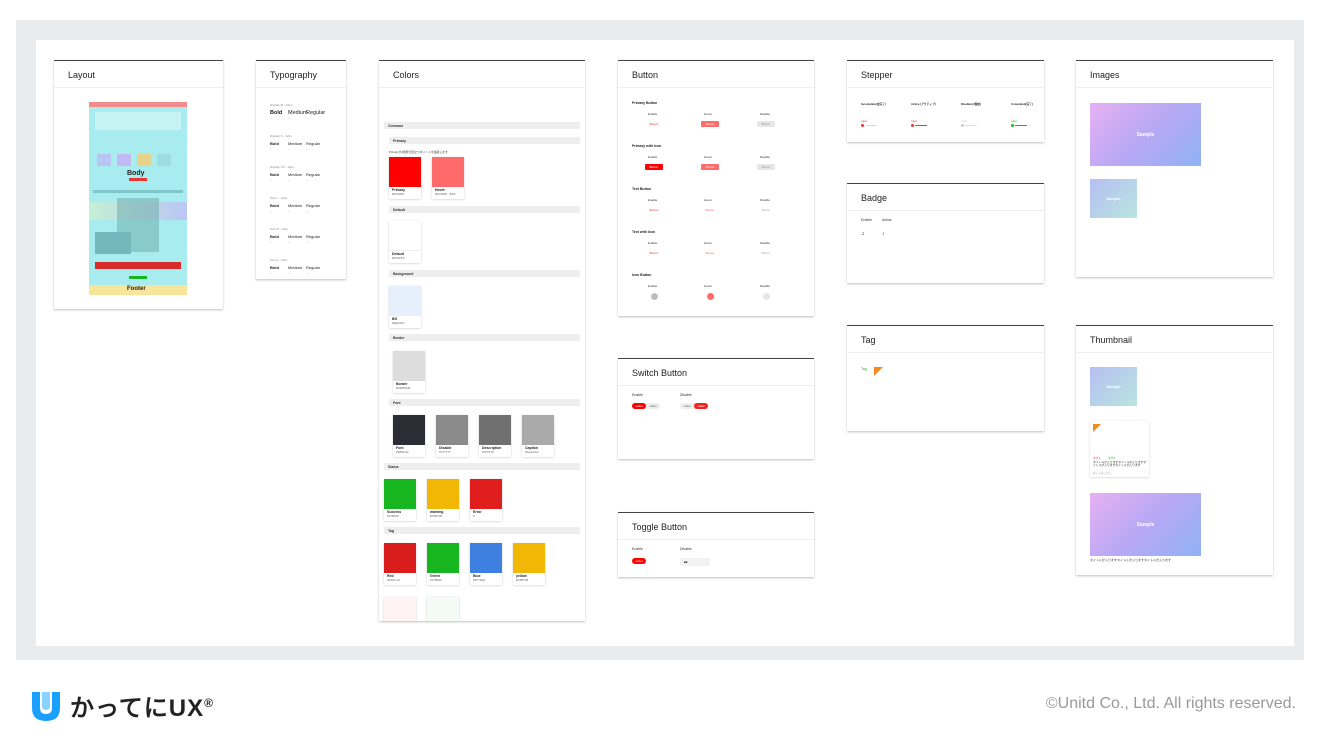  What do you see at coordinates (1174, 168) in the screenshot?
I see `images-panel: Images Sample Sample` at bounding box center [1174, 168].